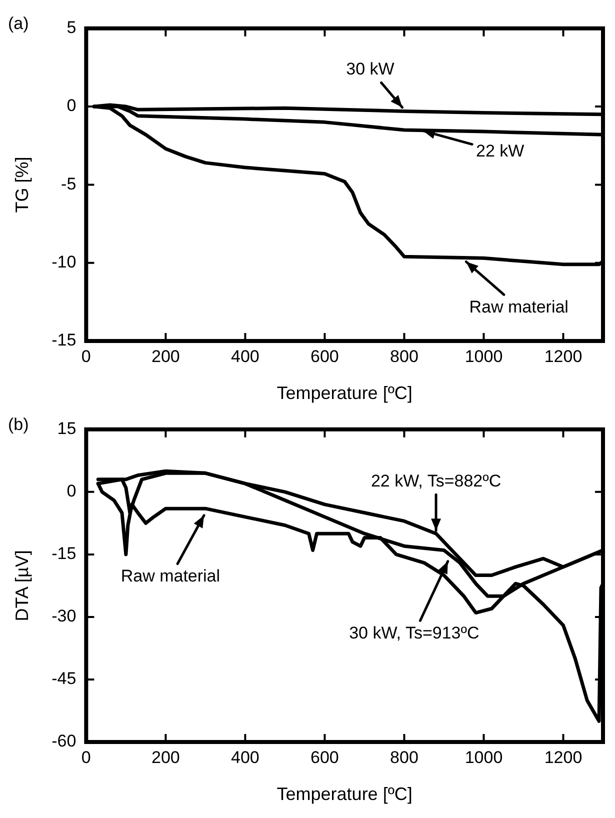  I want to click on chart-title: (b), so click(18, 424).